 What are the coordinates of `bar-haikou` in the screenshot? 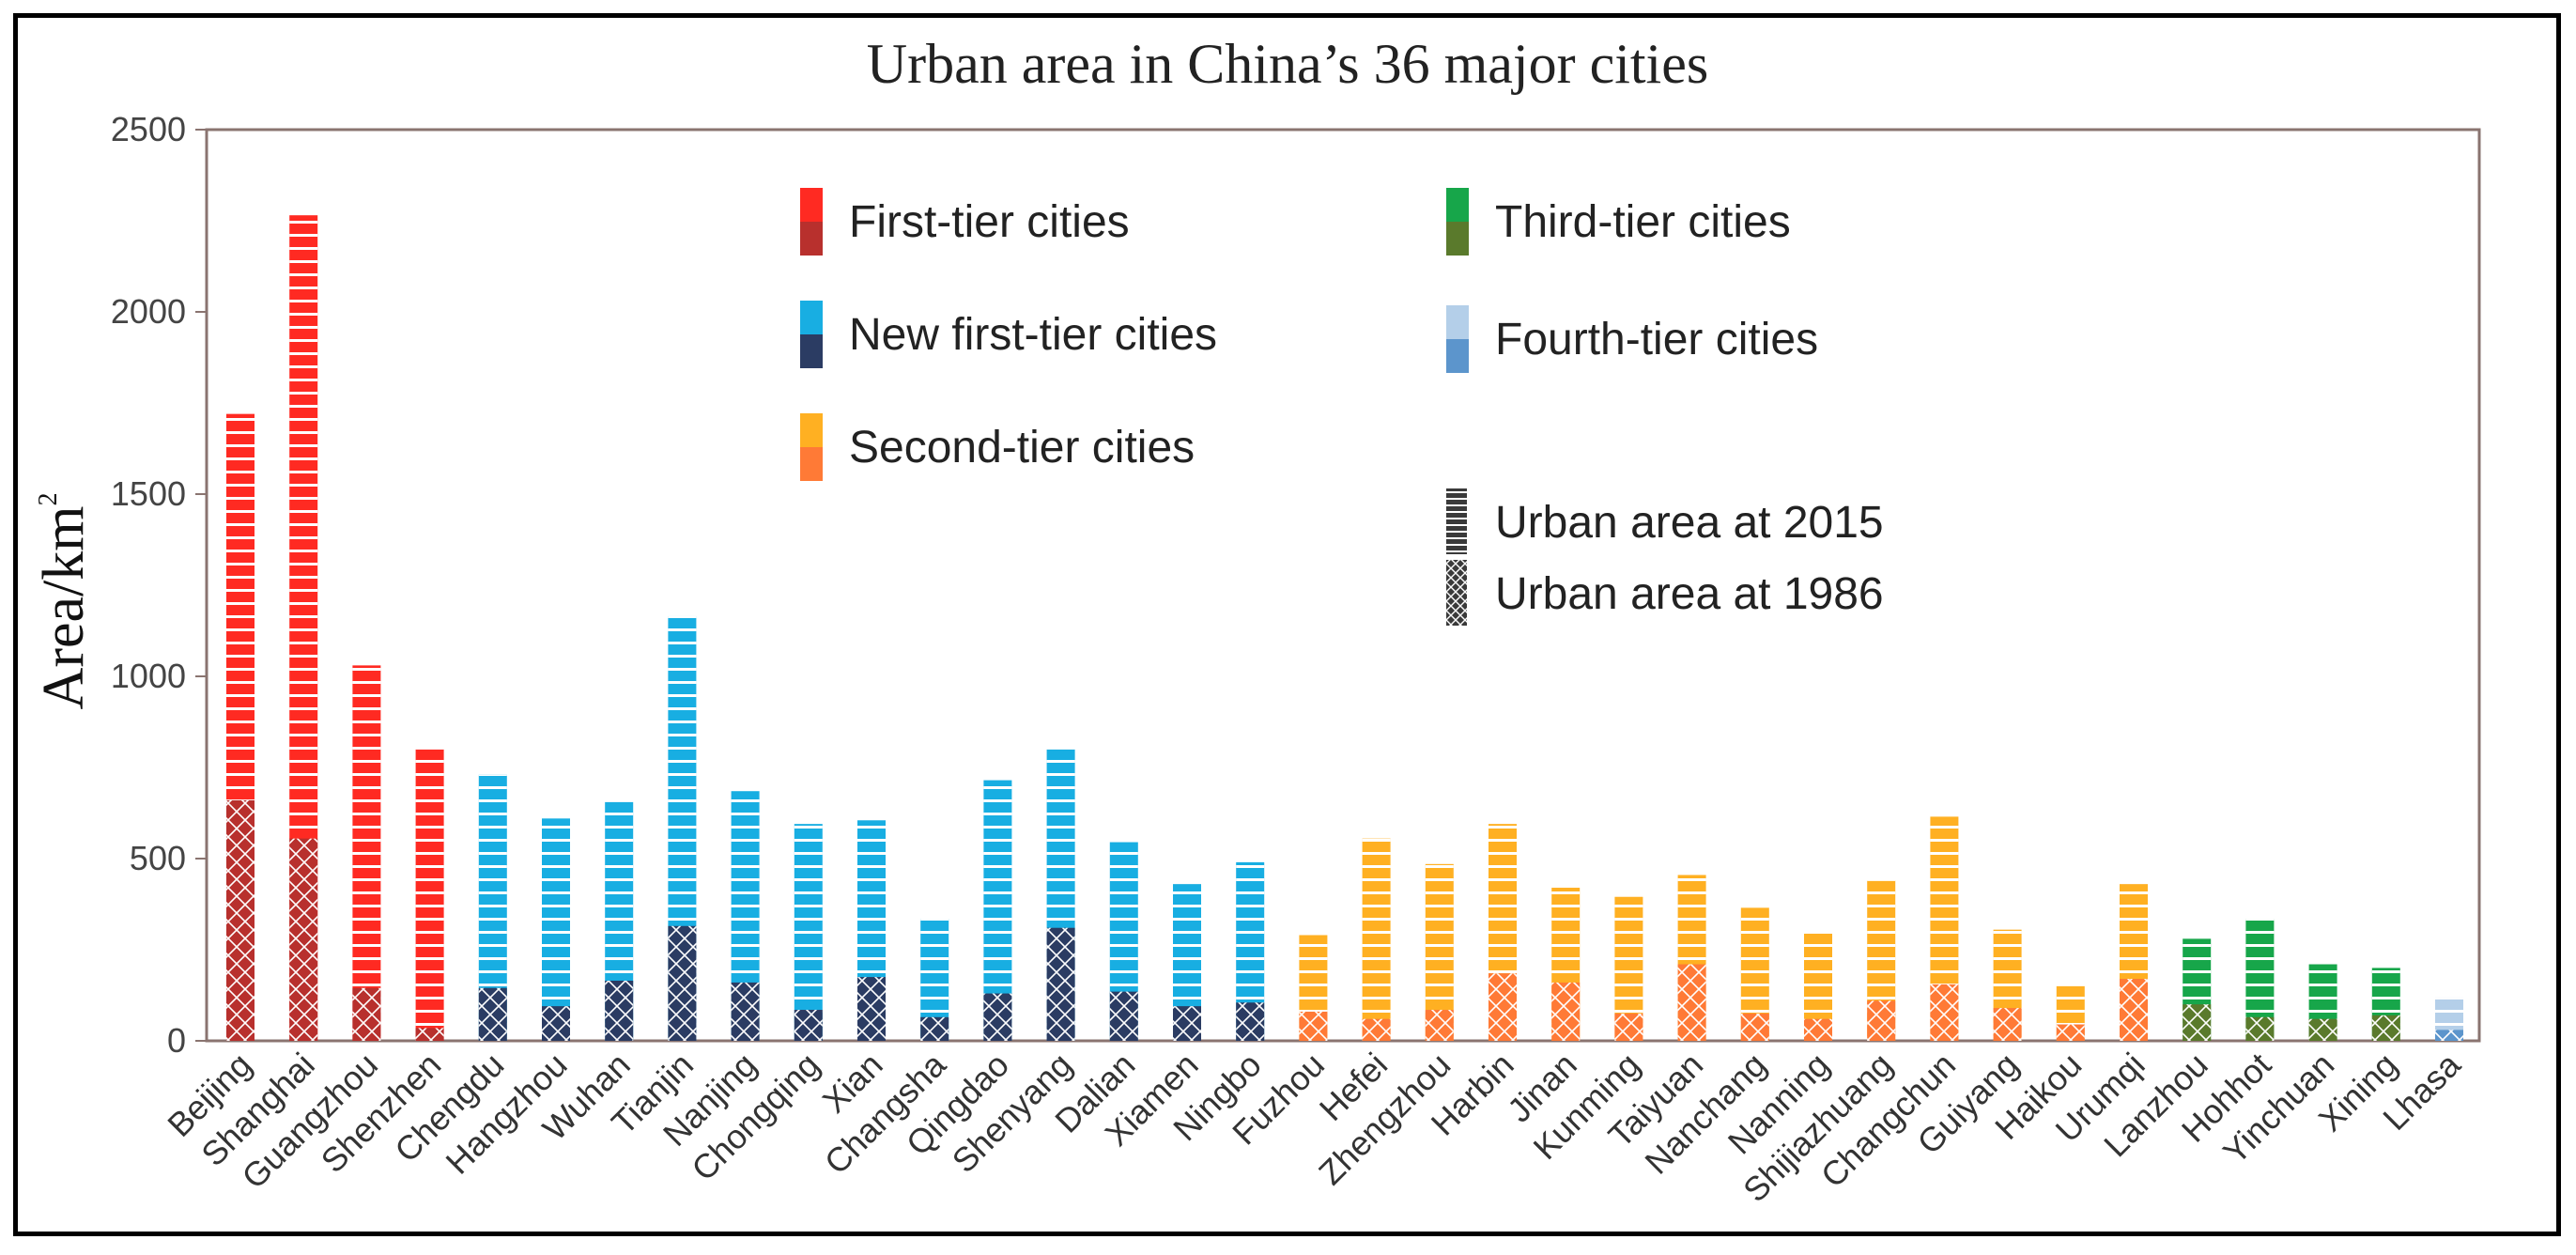 It's located at (2070, 1013).